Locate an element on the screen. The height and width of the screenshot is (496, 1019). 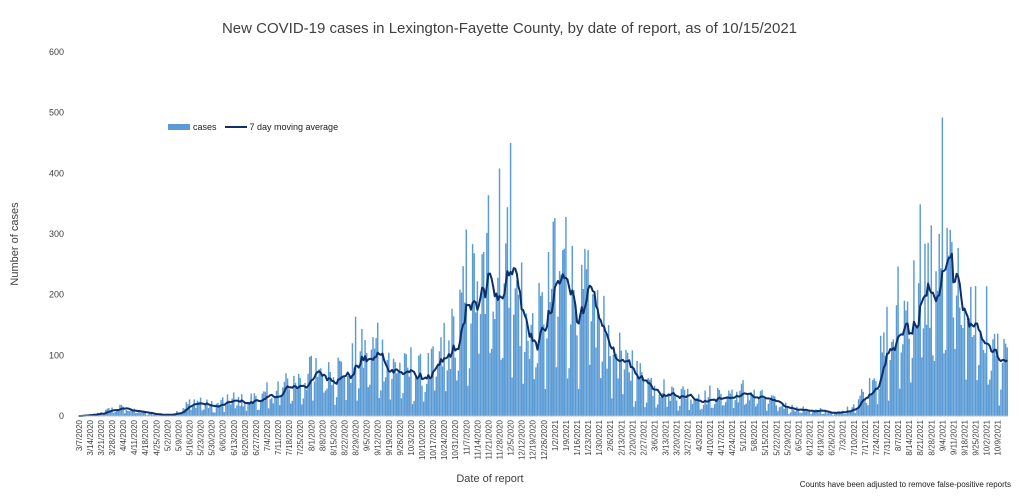
x-tick-label: 5/1/2021 is located at coordinates (743, 435).